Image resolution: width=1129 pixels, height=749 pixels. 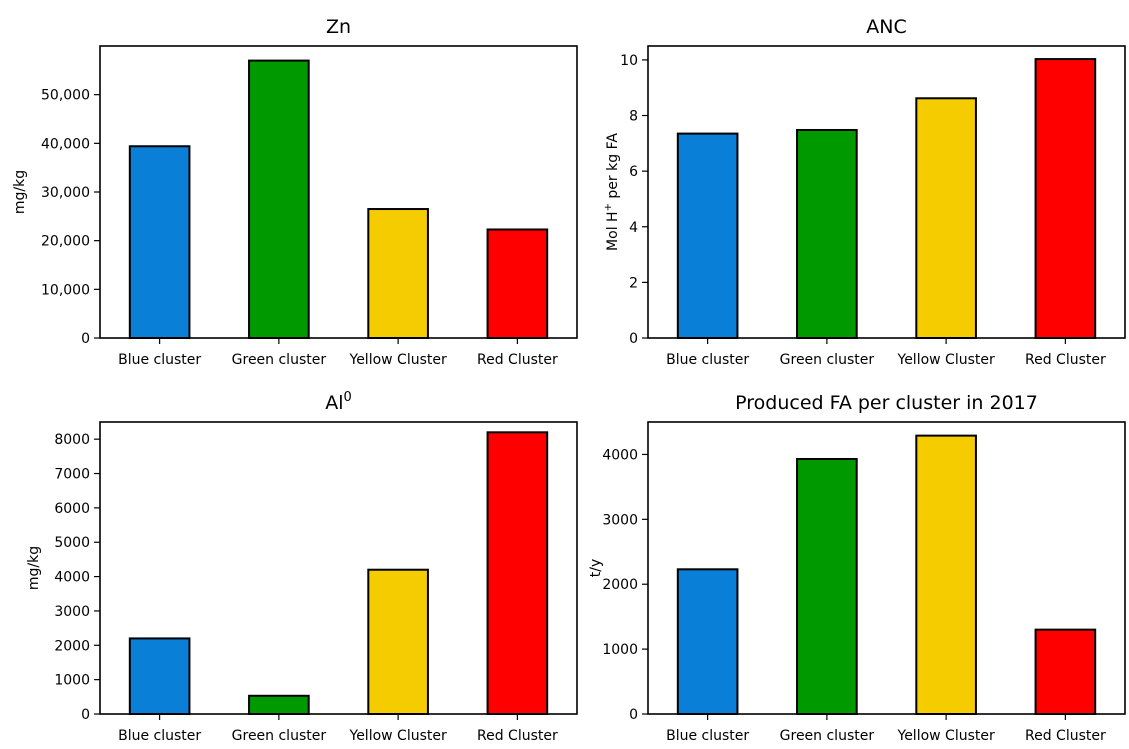 What do you see at coordinates (72, 475) in the screenshot?
I see `y-tick-label: 7000` at bounding box center [72, 475].